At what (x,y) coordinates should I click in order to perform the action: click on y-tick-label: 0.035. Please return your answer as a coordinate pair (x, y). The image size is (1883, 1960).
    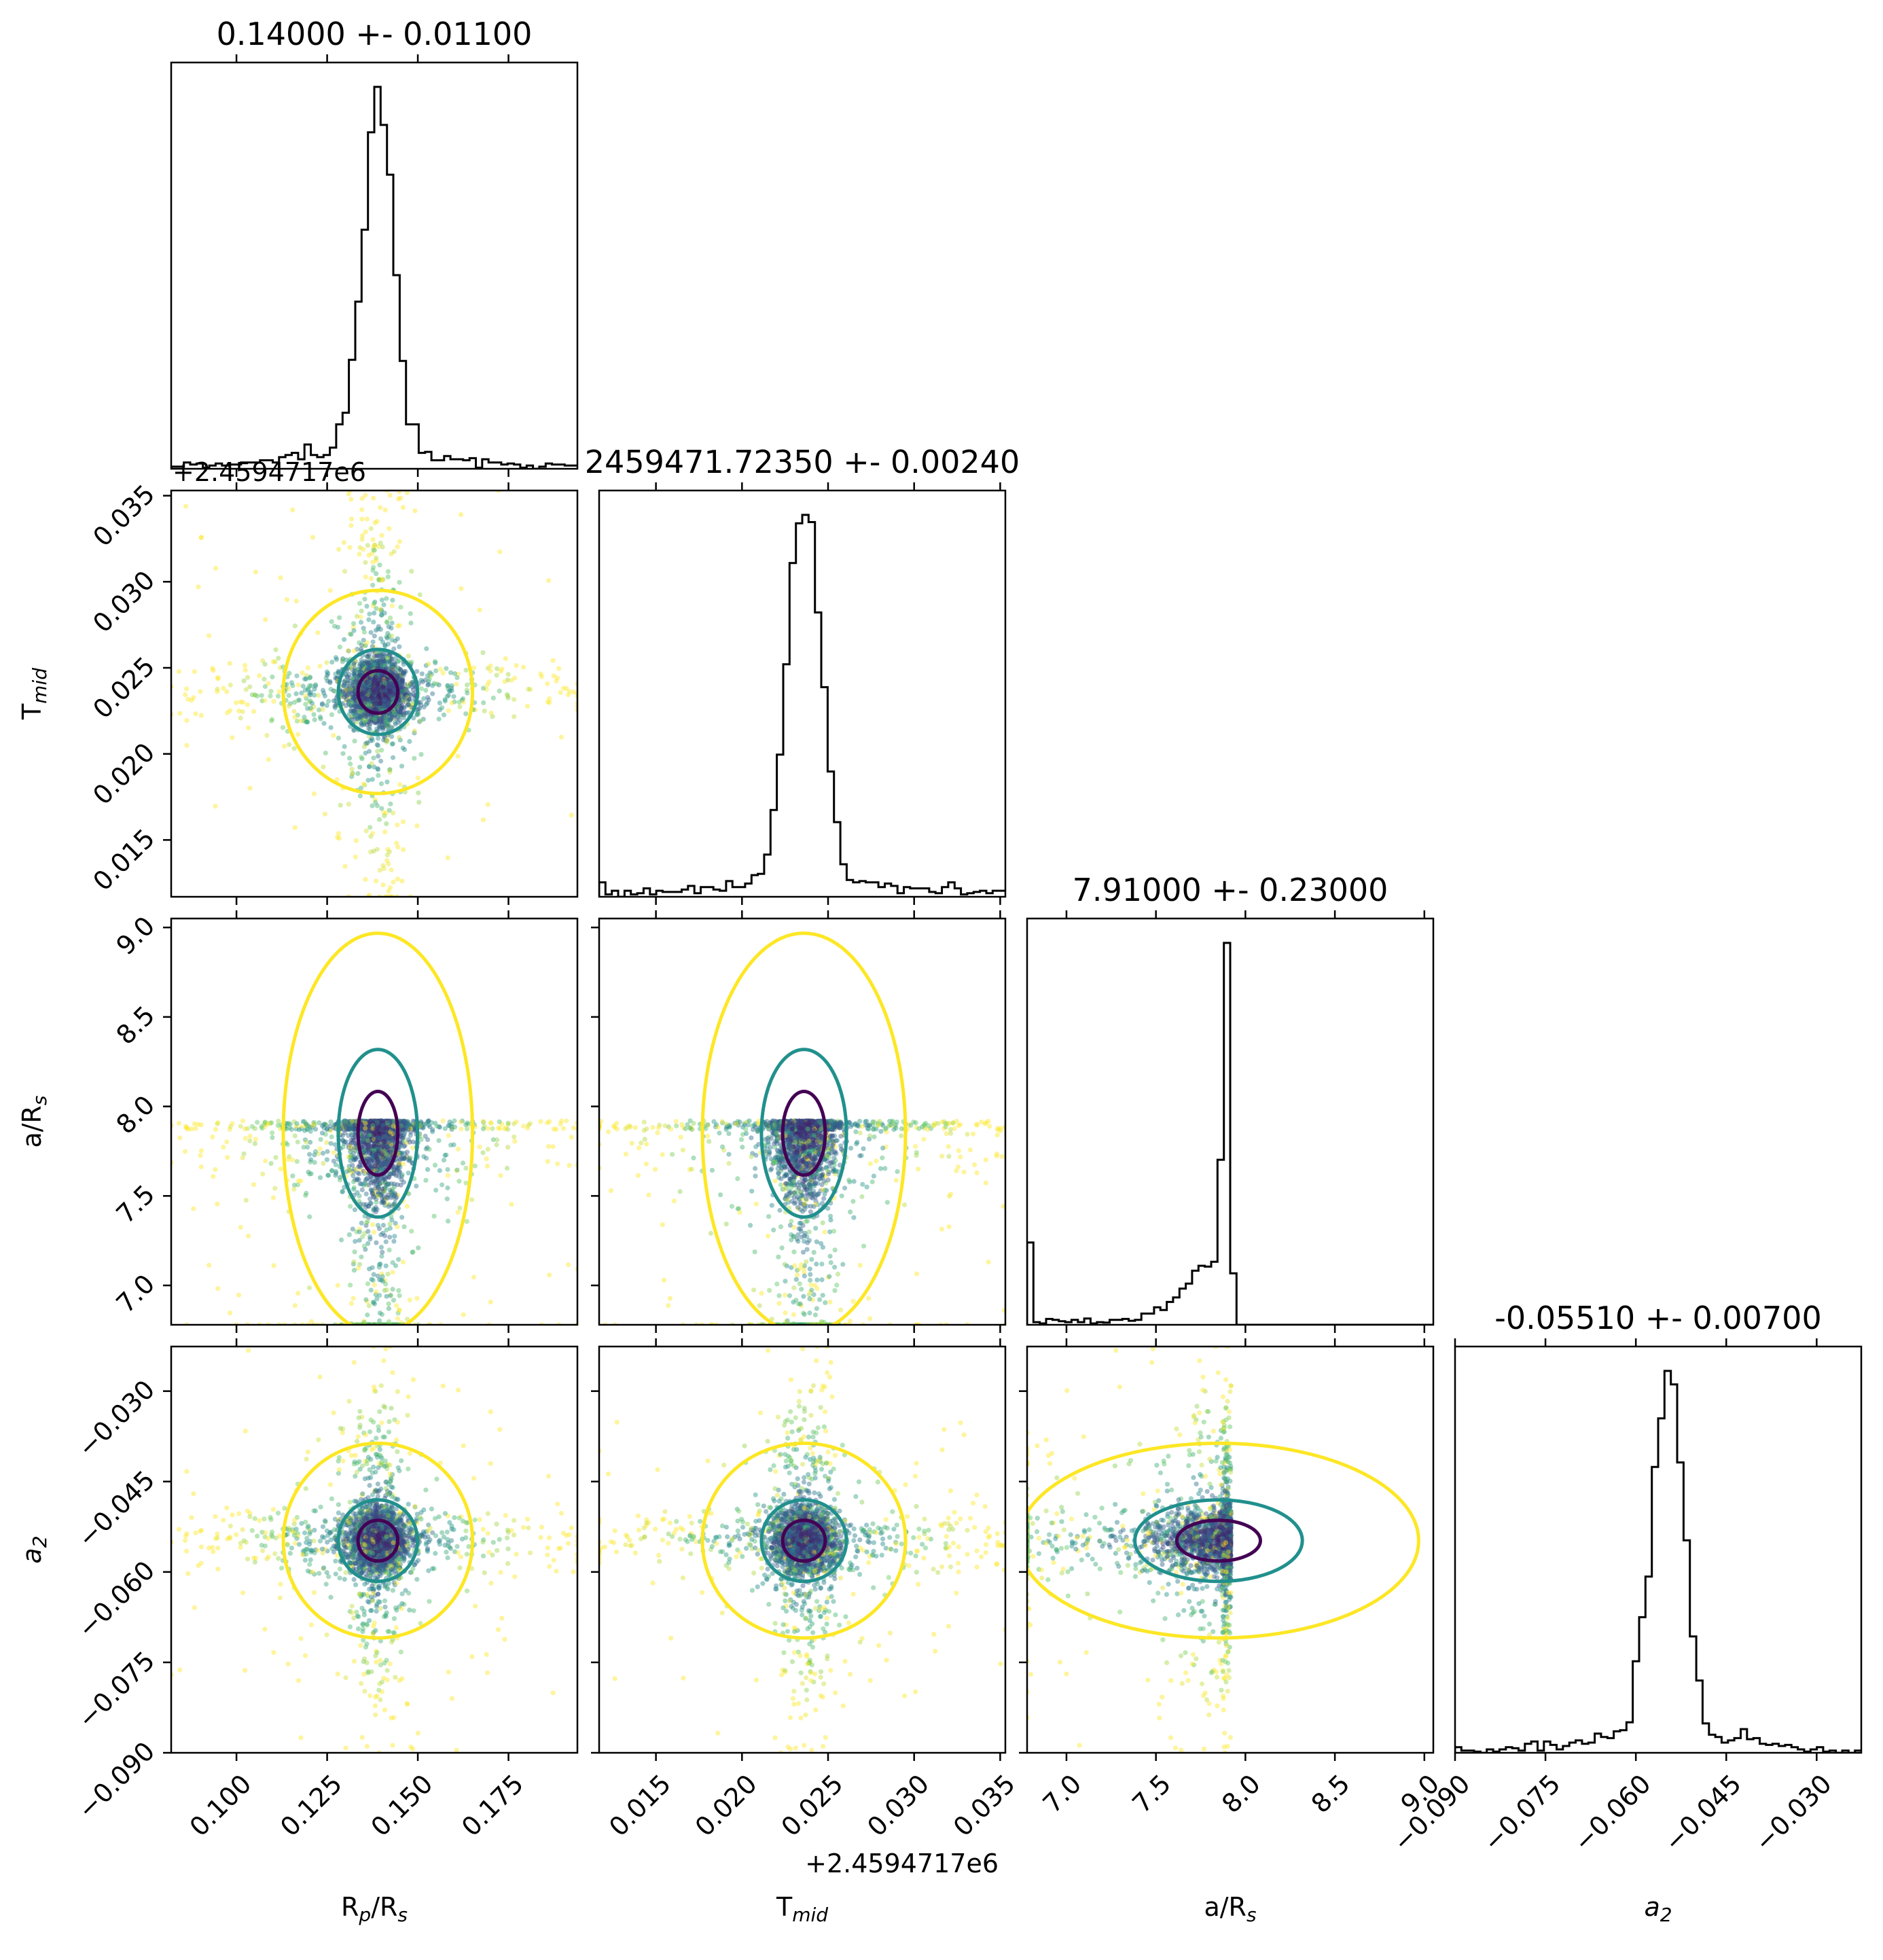
    Looking at the image, I should click on (123, 515).